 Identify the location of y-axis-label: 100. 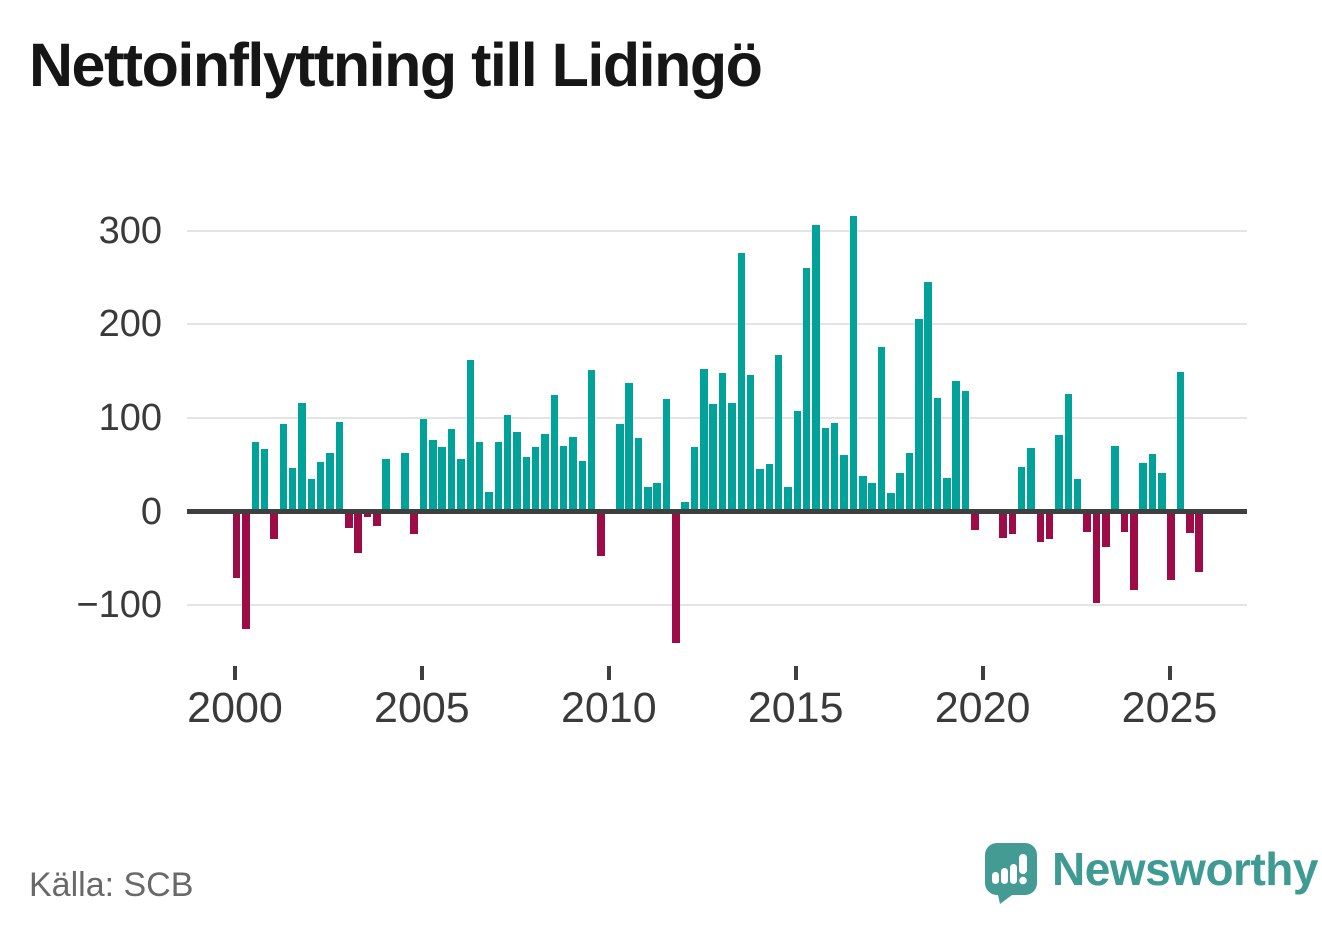
(130, 417).